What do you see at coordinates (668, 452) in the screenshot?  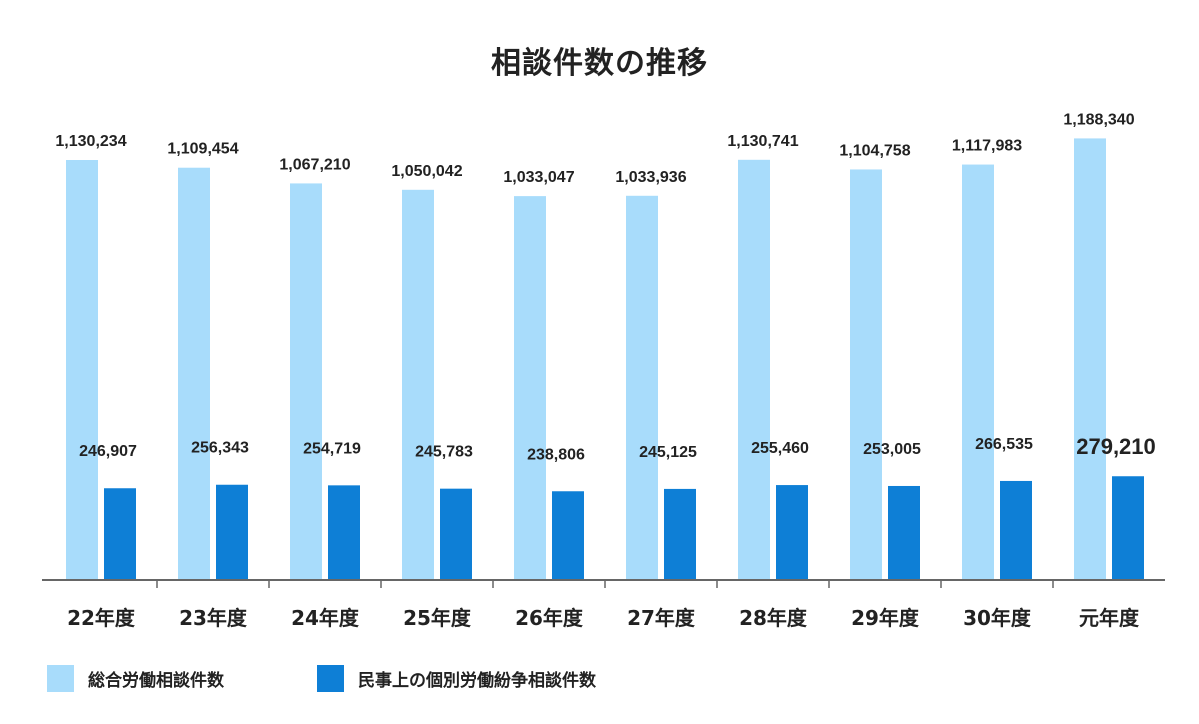 I see `label-civil-5: 245,125` at bounding box center [668, 452].